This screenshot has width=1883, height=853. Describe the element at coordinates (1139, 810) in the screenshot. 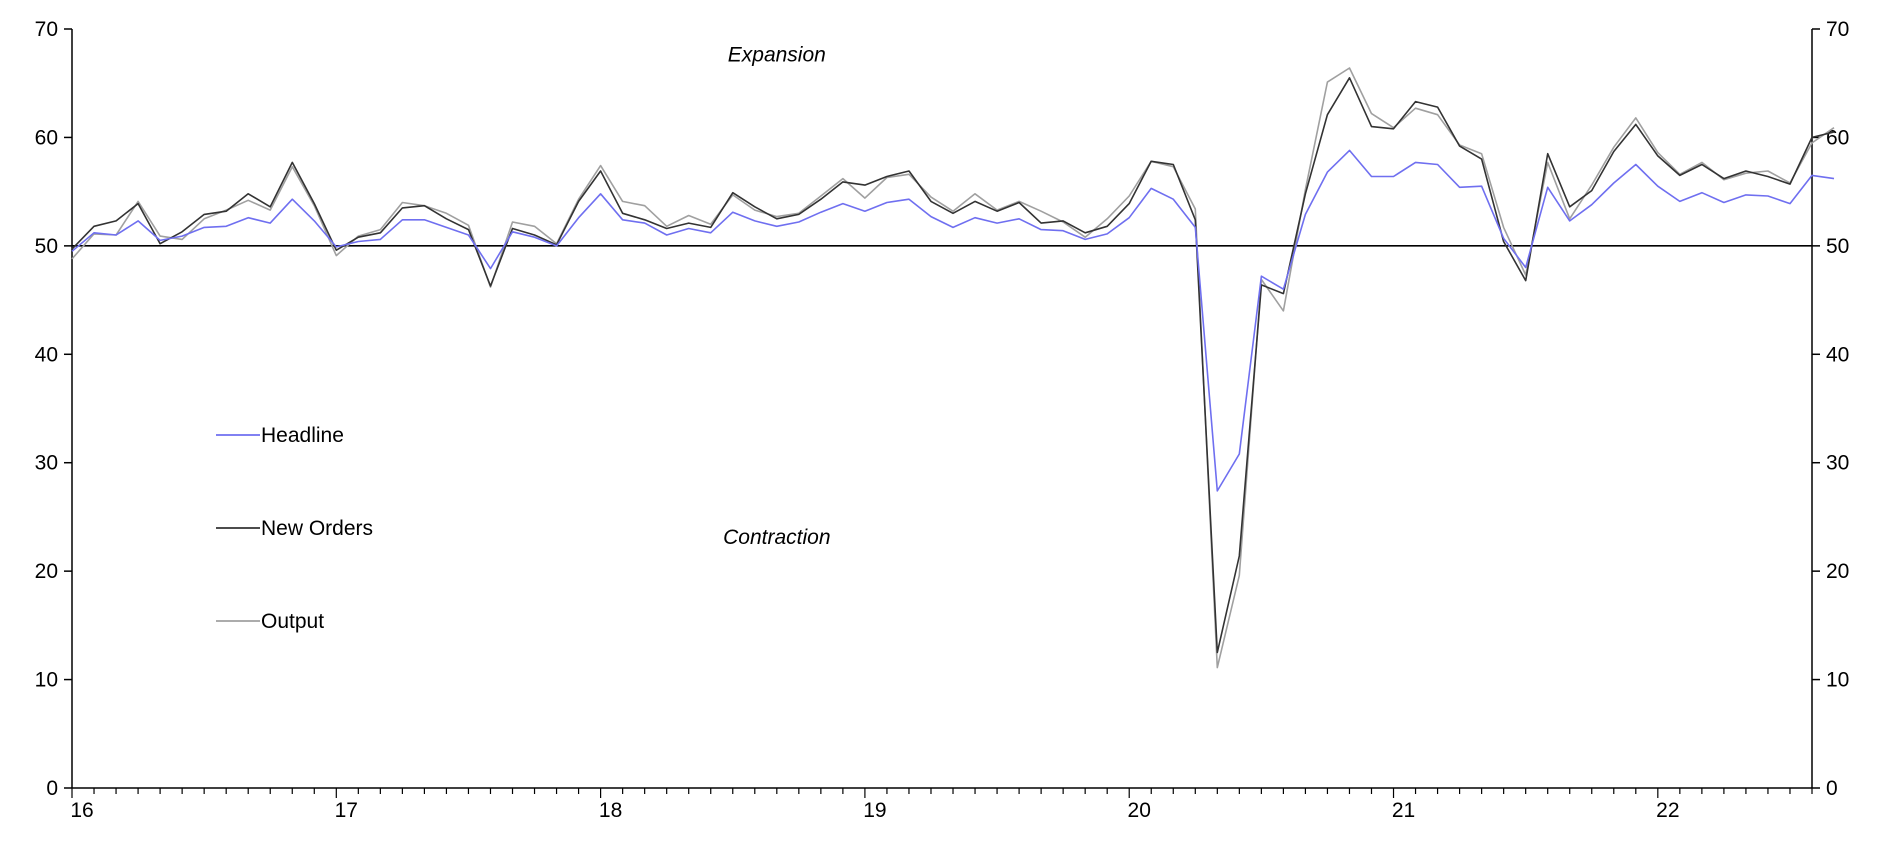

I see `x-tick-label: 20` at that location.